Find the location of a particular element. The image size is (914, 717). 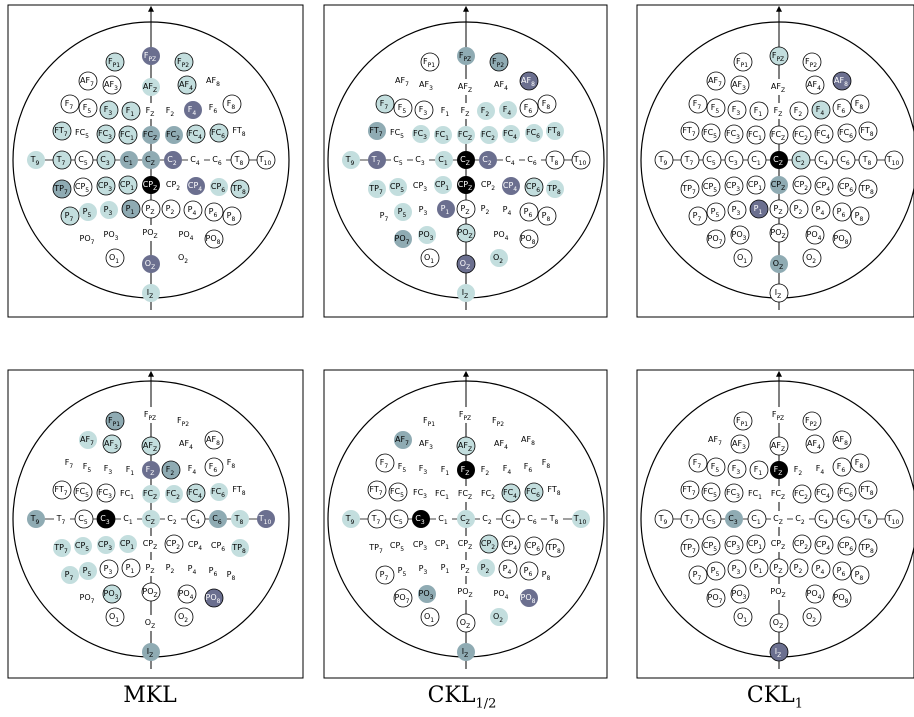

electrode-label: P4 is located at coordinates (507, 570).